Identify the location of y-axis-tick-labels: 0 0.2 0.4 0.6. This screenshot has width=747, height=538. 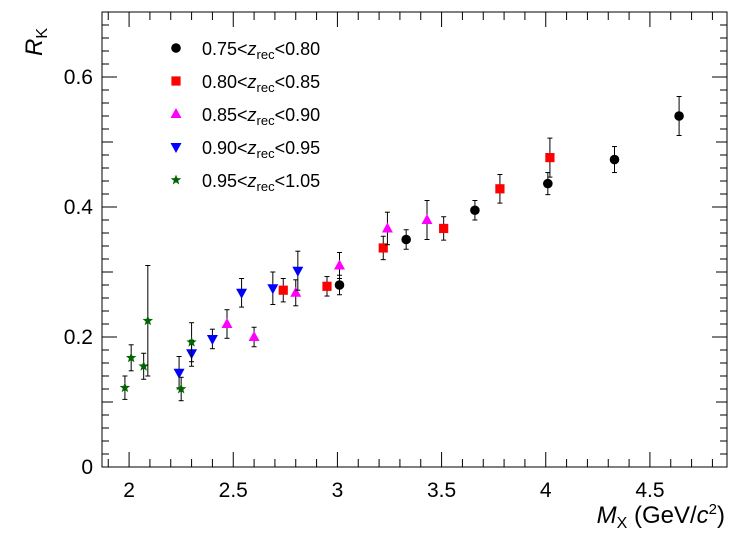
(79, 272).